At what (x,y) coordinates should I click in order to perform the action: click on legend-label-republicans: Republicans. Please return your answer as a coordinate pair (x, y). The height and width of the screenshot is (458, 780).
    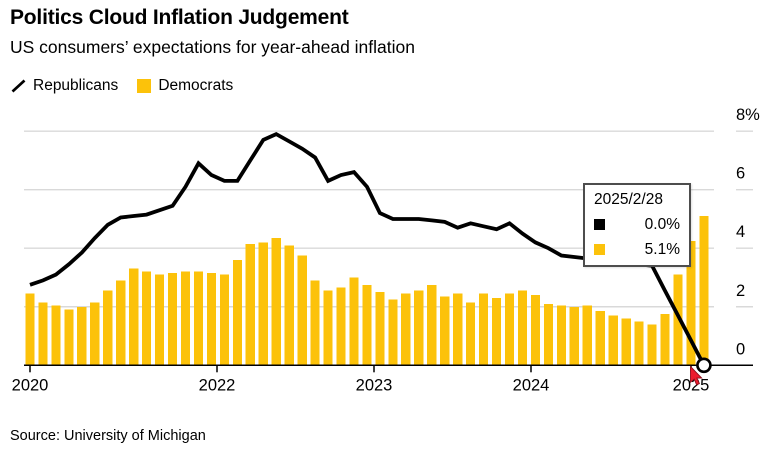
    Looking at the image, I should click on (76, 85).